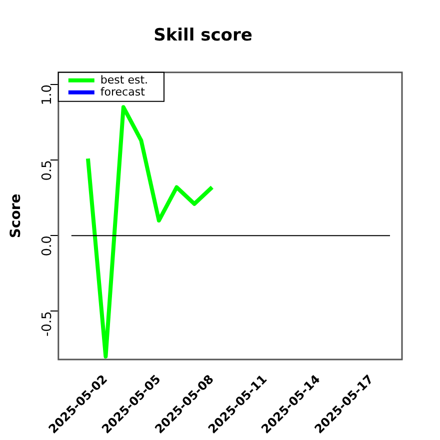  What do you see at coordinates (47, 95) in the screenshot?
I see `y-tick-label: 1.0` at bounding box center [47, 95].